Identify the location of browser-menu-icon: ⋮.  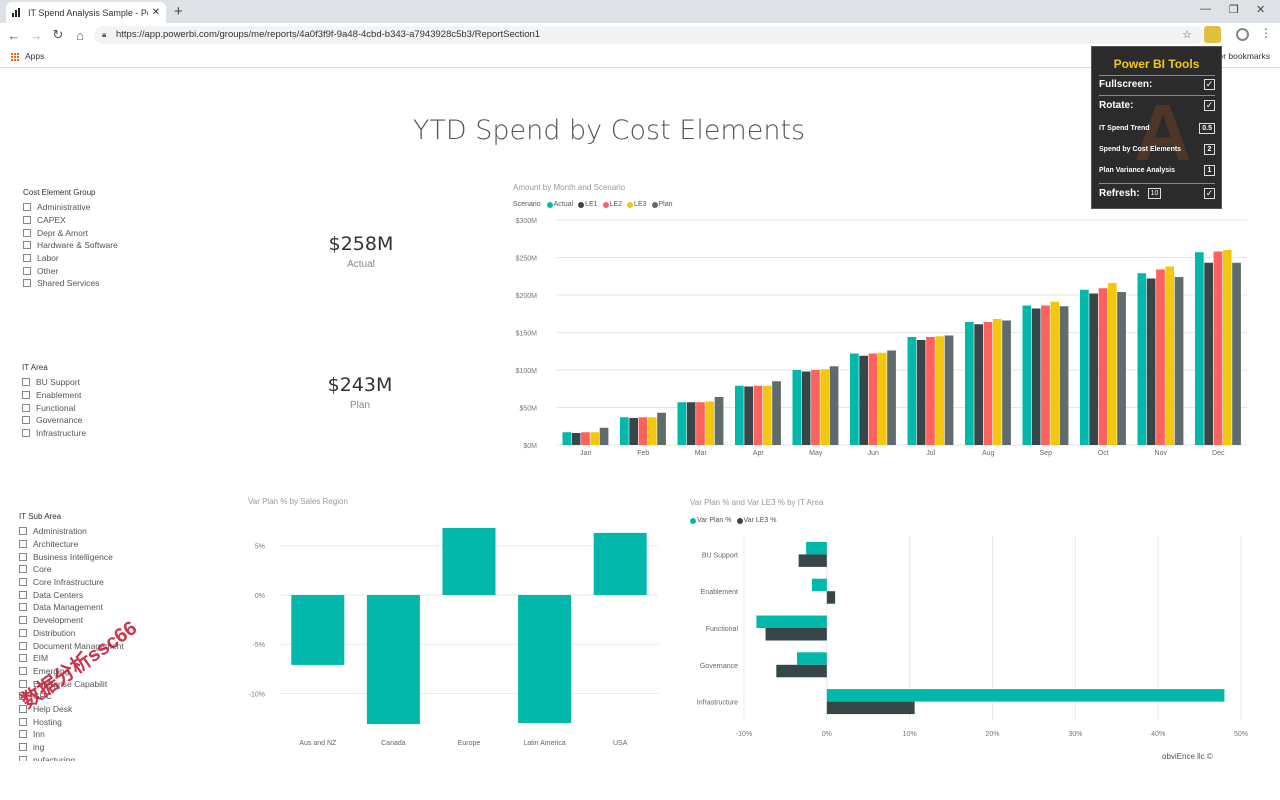
(1266, 33).